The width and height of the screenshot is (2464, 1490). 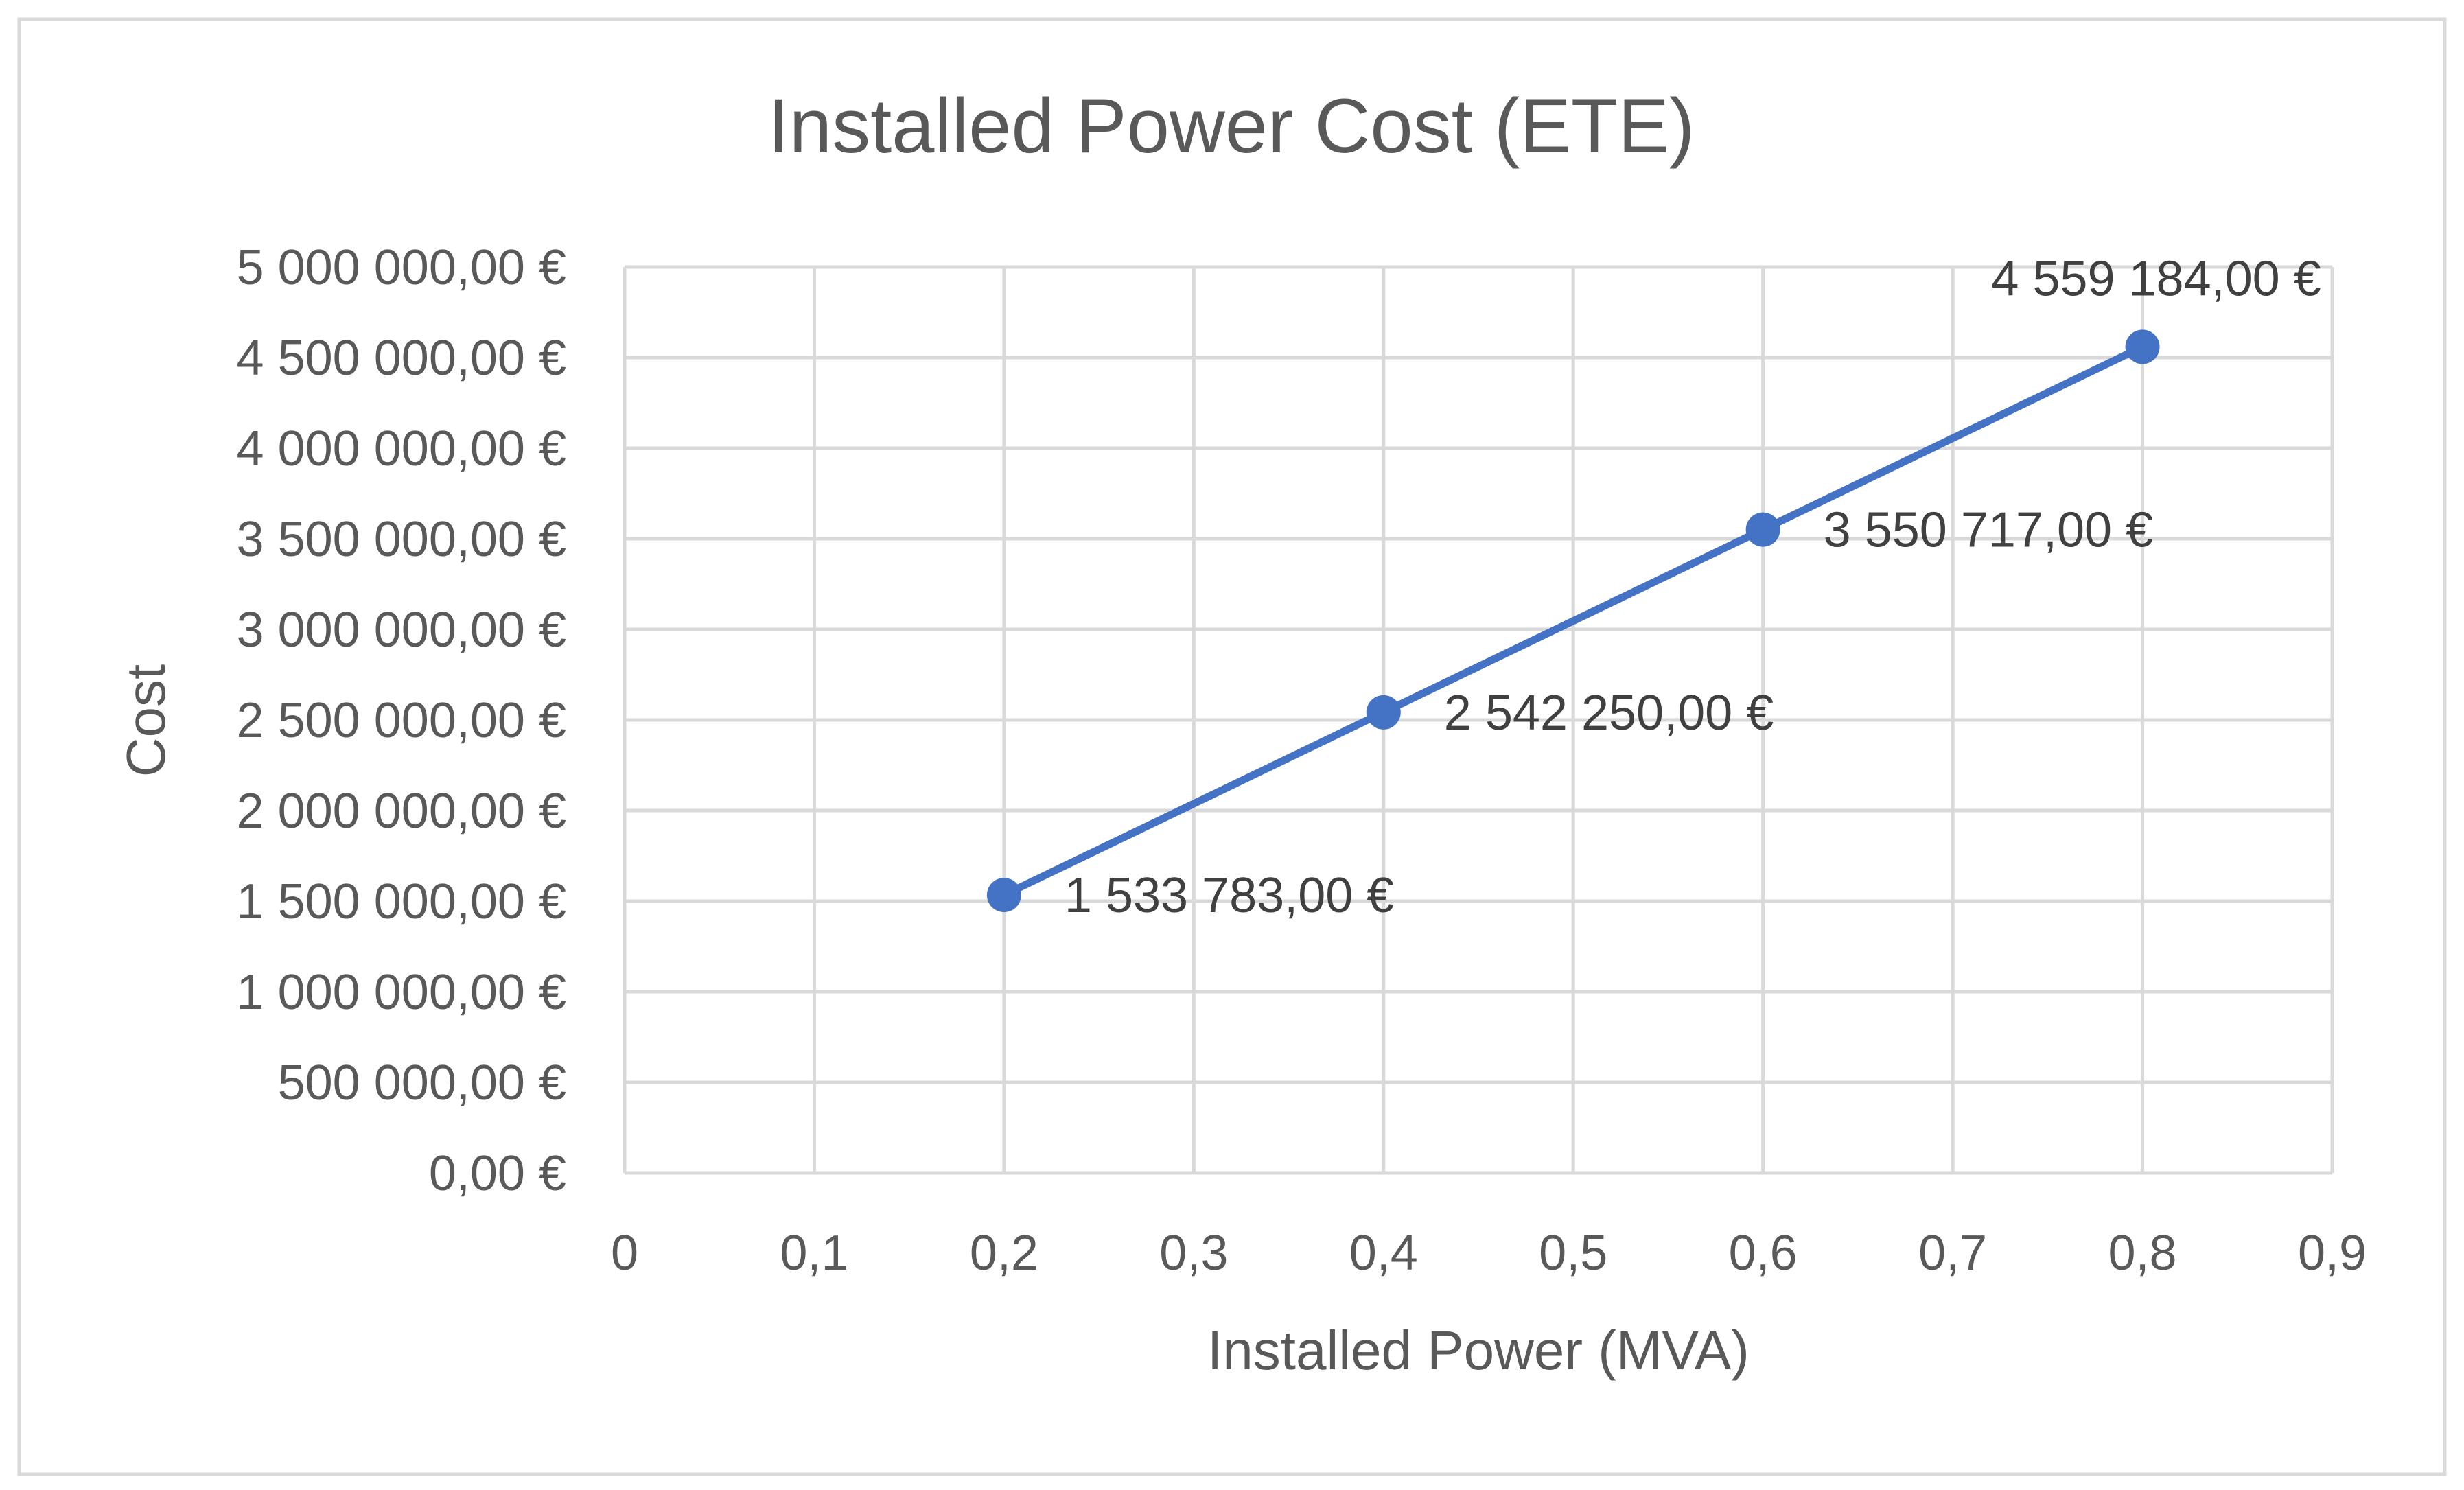 I want to click on x-tick-label: 0,4, so click(x=1383, y=1254).